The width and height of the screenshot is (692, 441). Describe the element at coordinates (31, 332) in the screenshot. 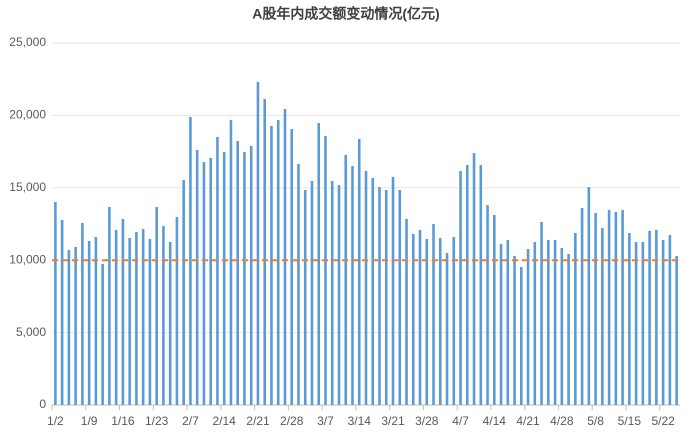

I see `y-tick-label: 5,000` at that location.